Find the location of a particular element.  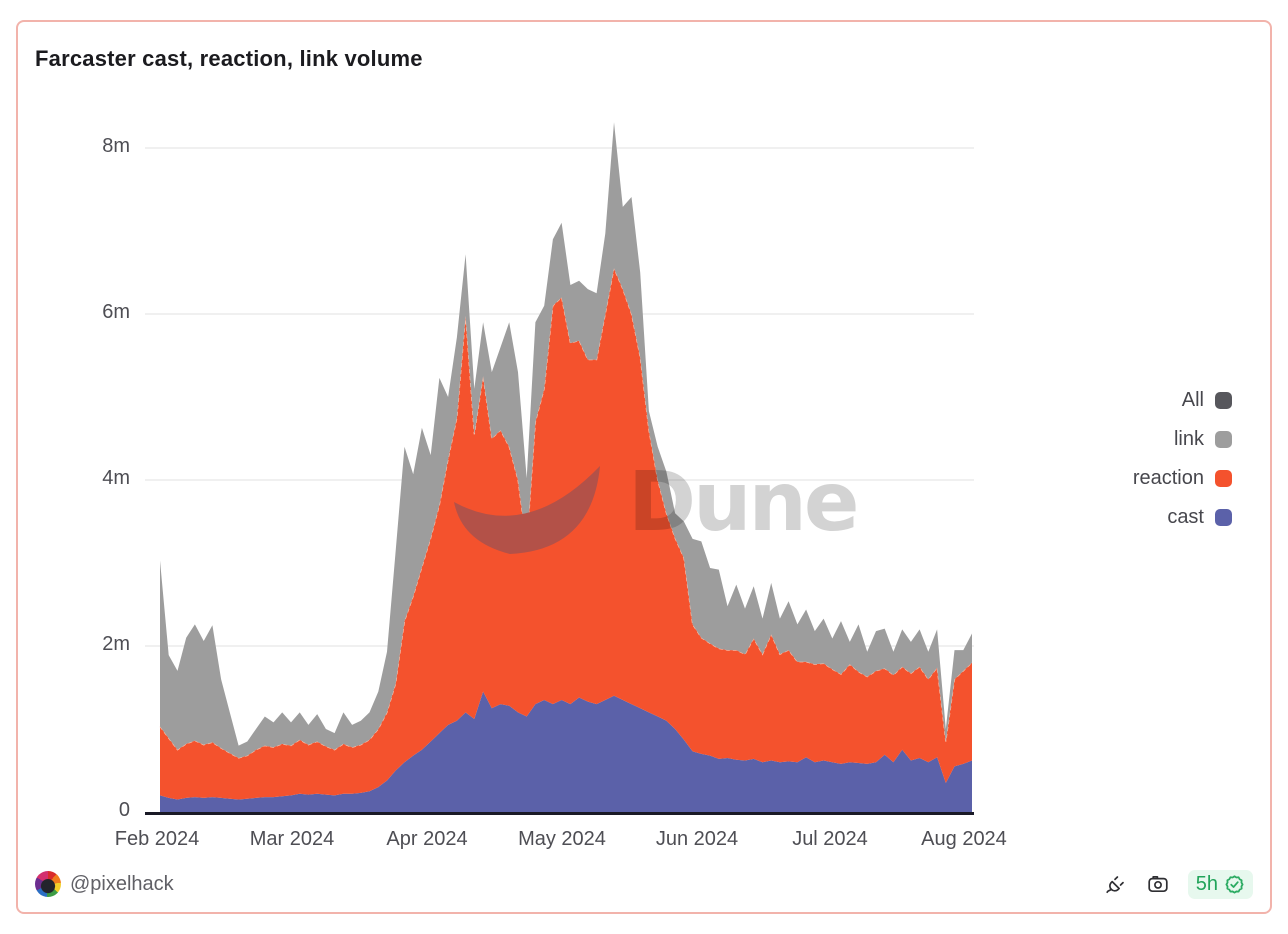

x-tick-label: May 2024 is located at coordinates (562, 839).